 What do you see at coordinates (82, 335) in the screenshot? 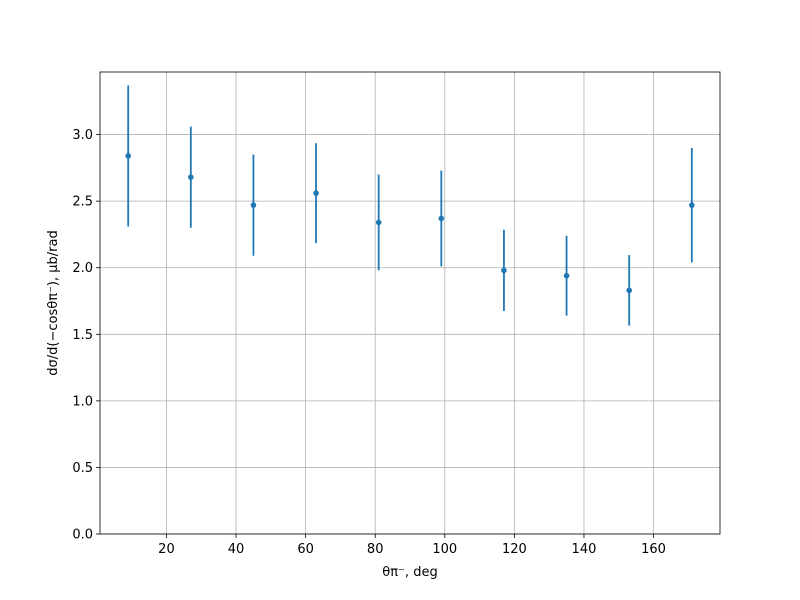
I see `y-tick-label: 1.5` at bounding box center [82, 335].